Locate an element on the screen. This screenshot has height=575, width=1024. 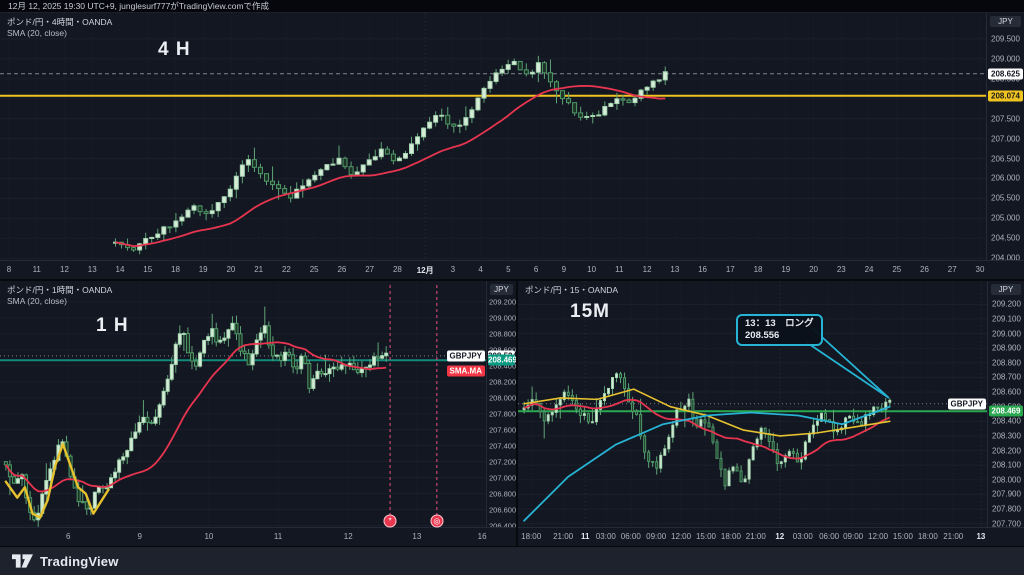
time-tick-label: 12月 is located at coordinates (425, 270).